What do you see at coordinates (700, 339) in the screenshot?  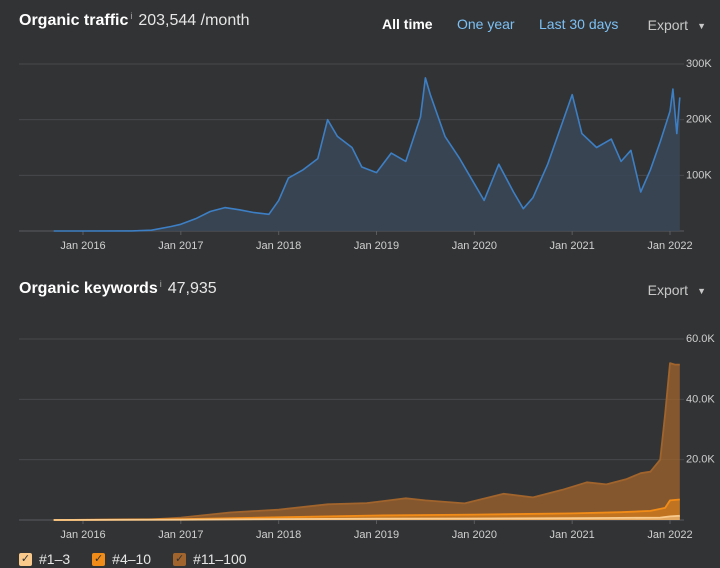 I see `y-tick-label: 60.0K` at bounding box center [700, 339].